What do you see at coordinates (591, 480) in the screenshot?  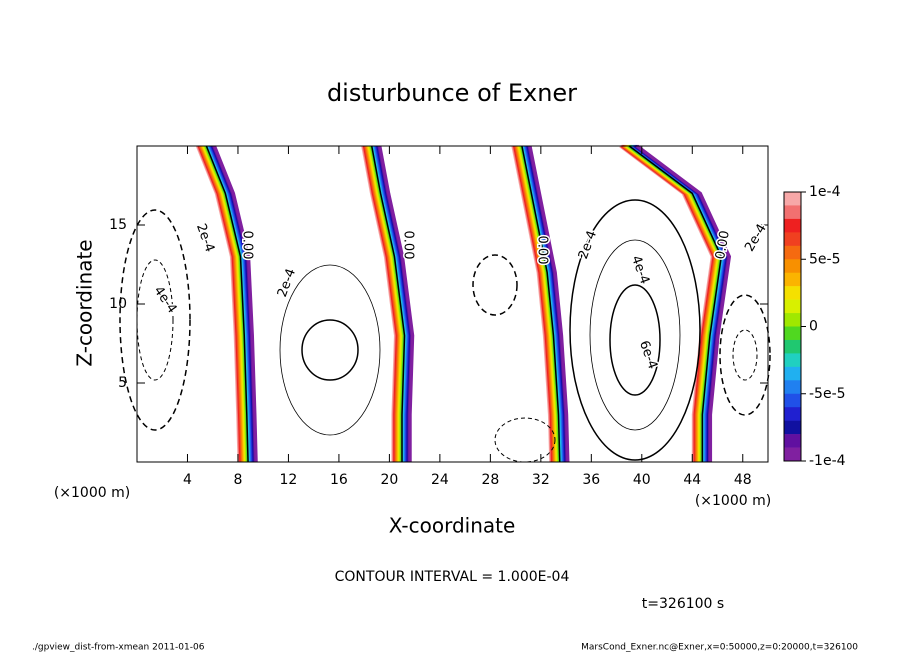 I see `x-tick-label: 36` at bounding box center [591, 480].